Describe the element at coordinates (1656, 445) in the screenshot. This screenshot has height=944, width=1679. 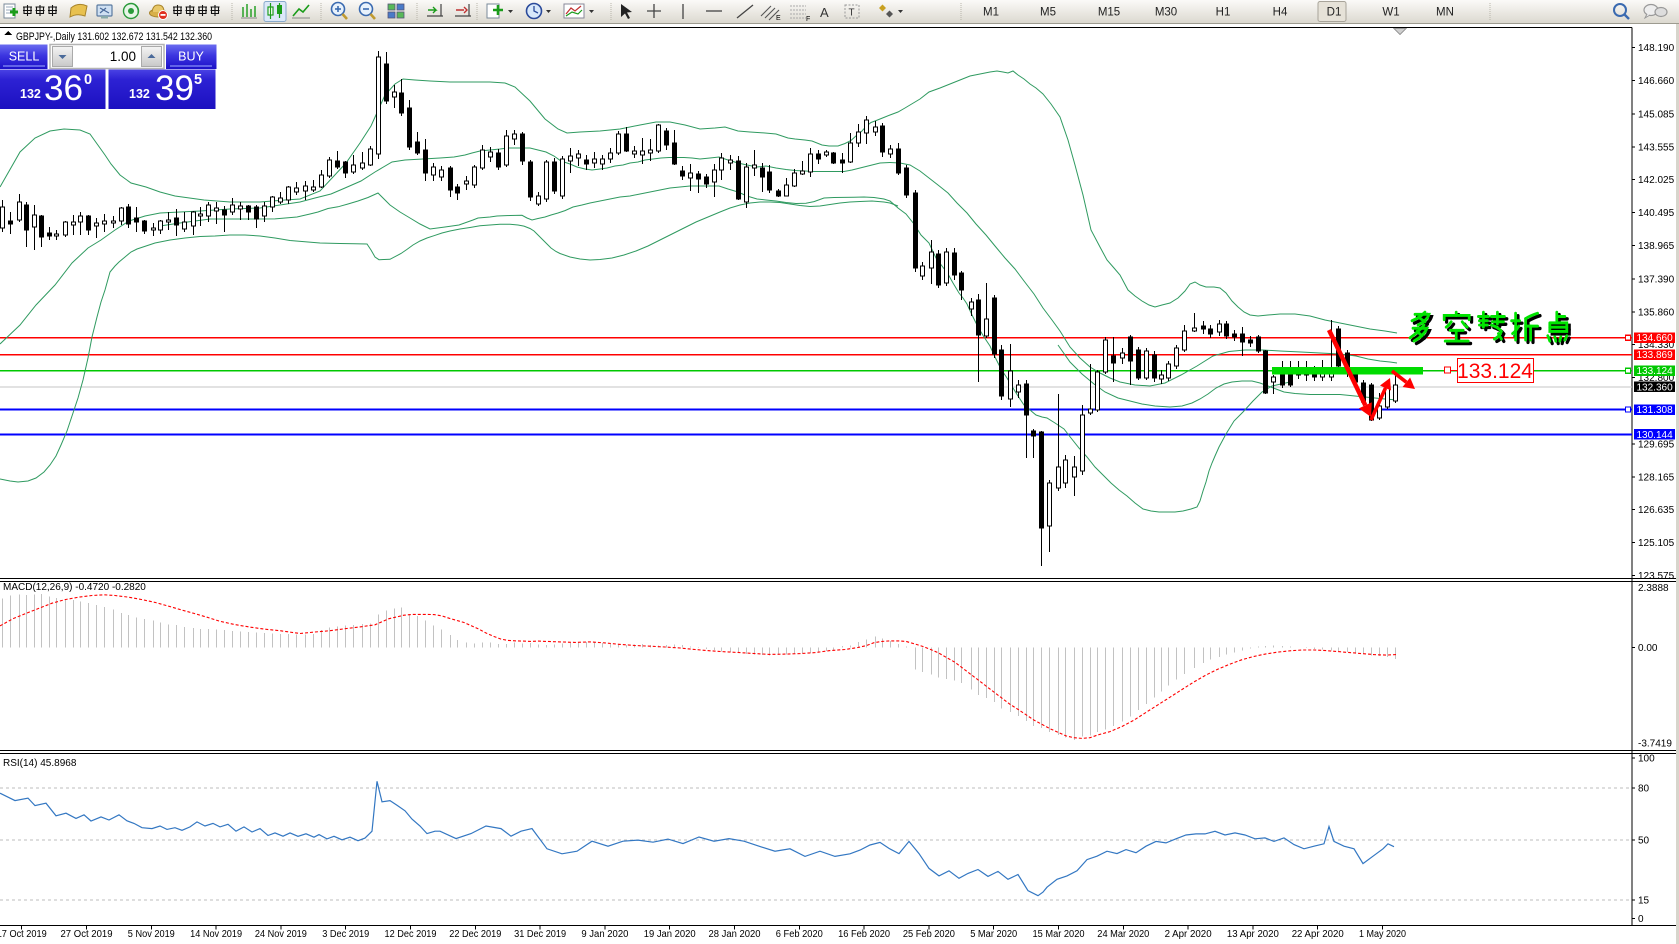
I see `svg-text: 129.695` at that location.